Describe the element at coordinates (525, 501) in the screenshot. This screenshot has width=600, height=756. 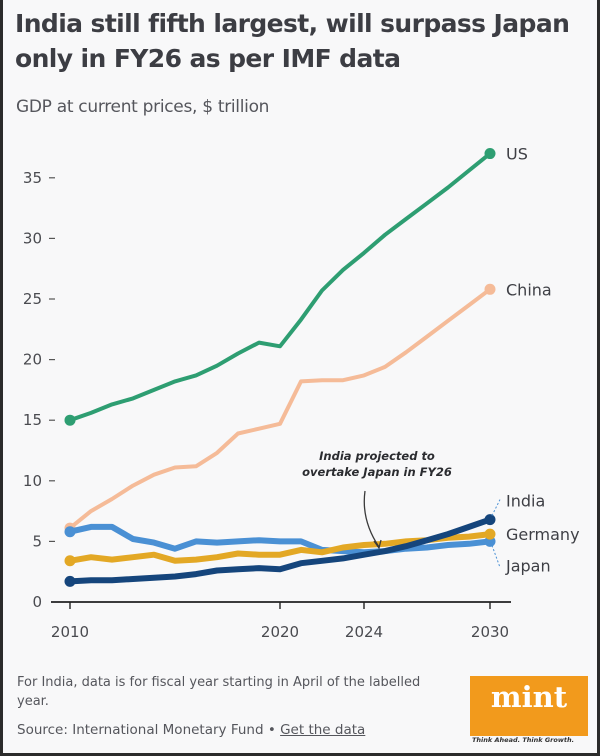
I see `series-label-india: India` at that location.